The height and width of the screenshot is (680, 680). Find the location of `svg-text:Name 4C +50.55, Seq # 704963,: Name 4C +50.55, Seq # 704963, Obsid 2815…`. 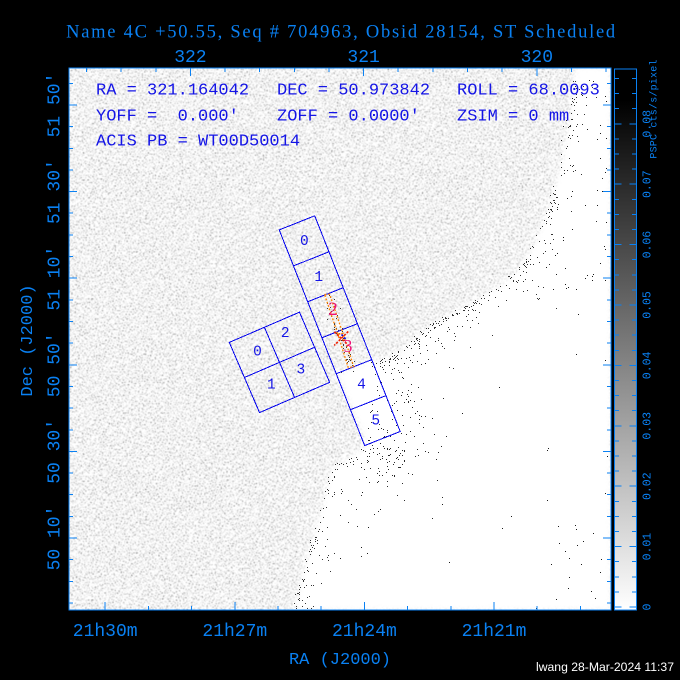

svg-text:Name 4C +50.55, Seq # 704963,: Name 4C +50.55, Seq # 704963, Obsid 2815… is located at coordinates (341, 33).